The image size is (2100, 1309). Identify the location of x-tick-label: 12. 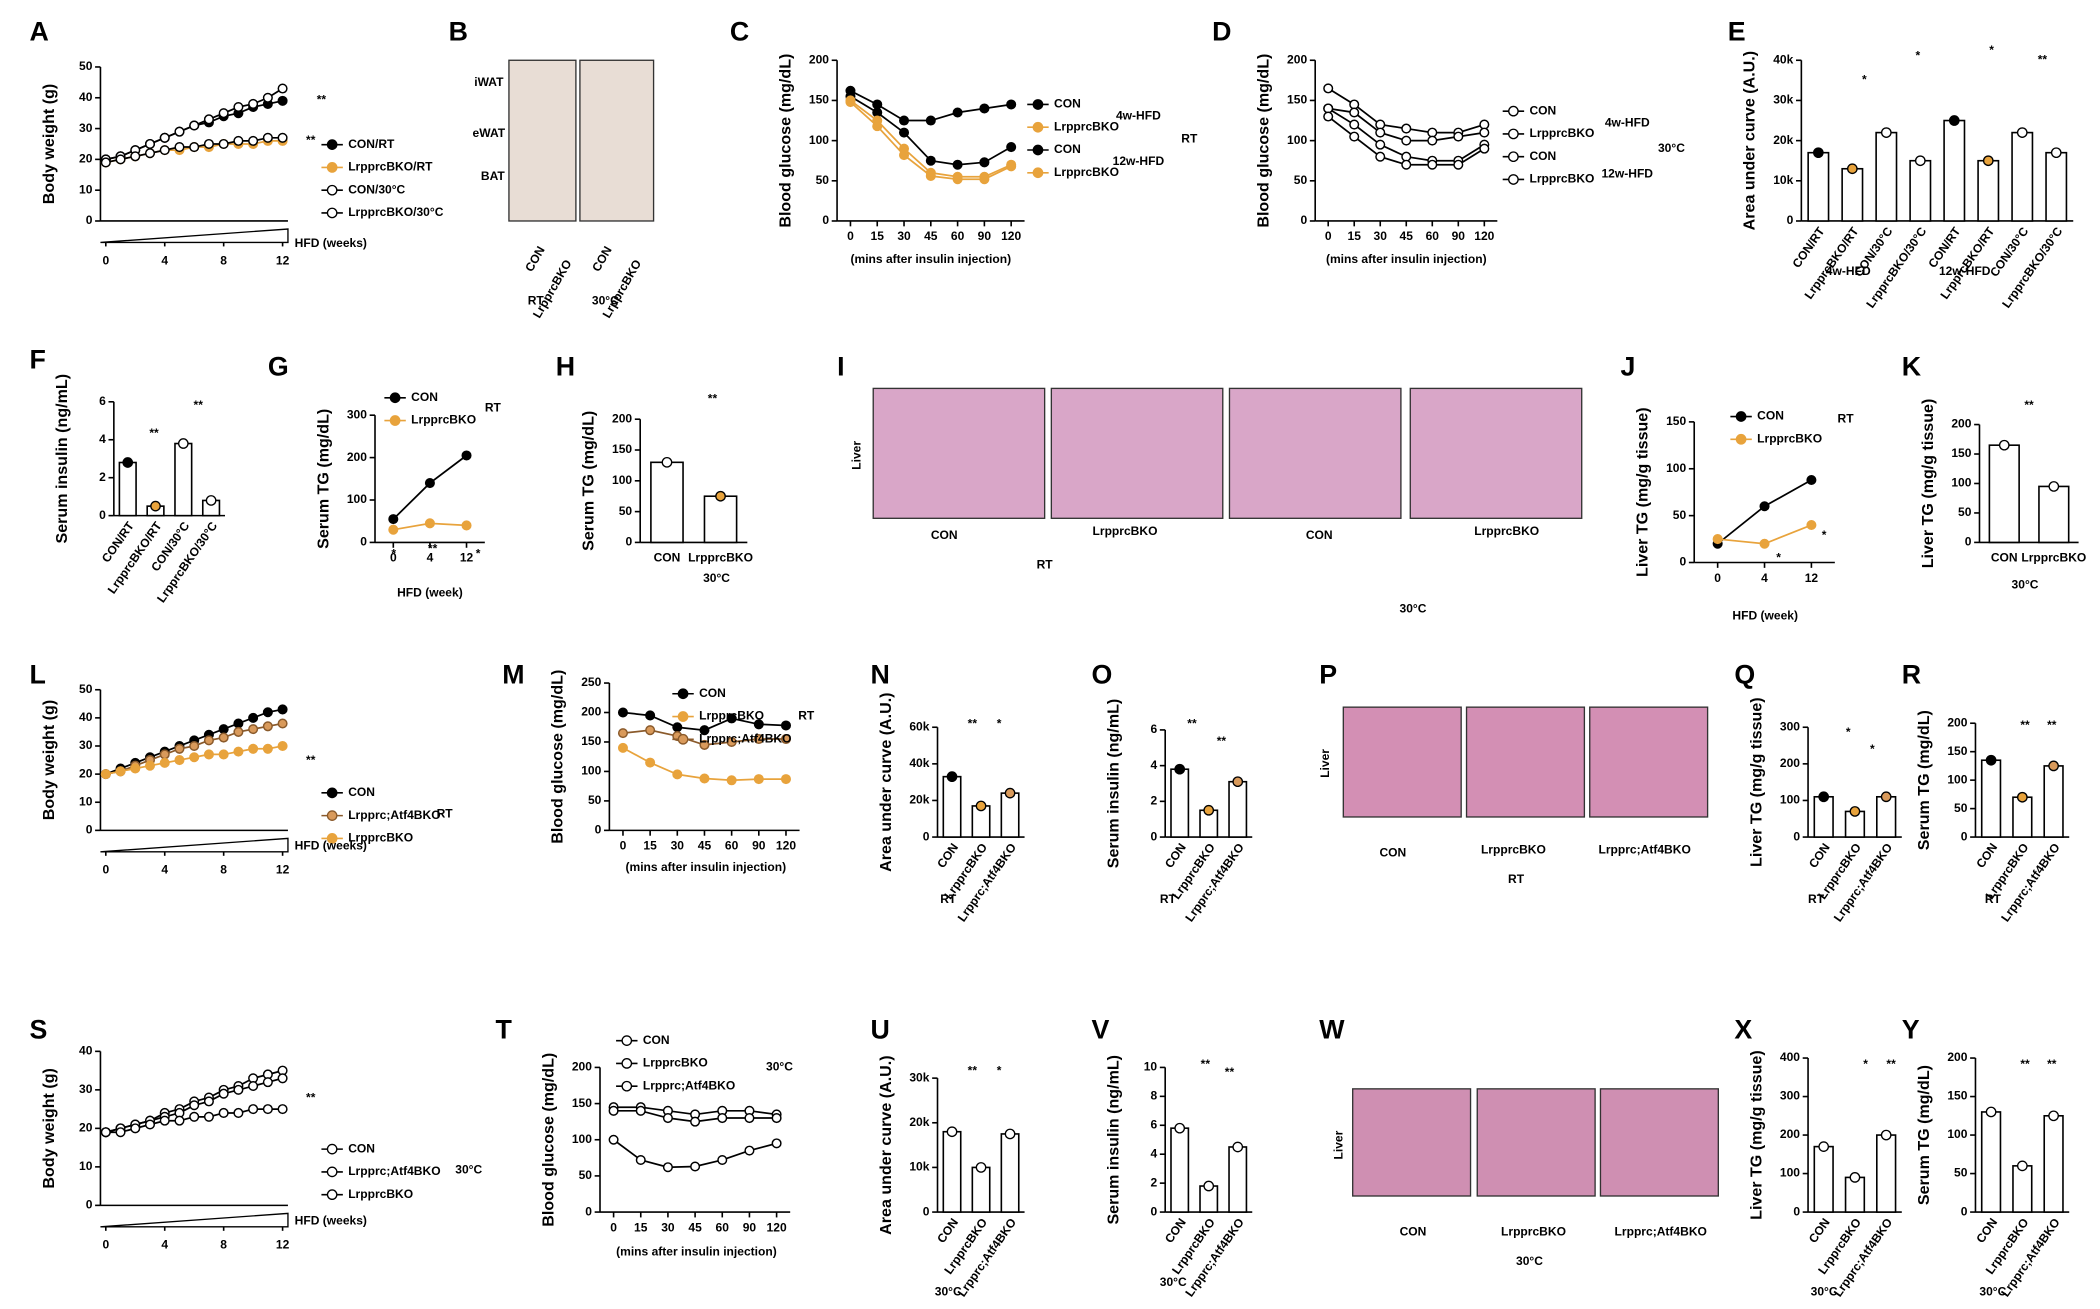
(1812, 578).